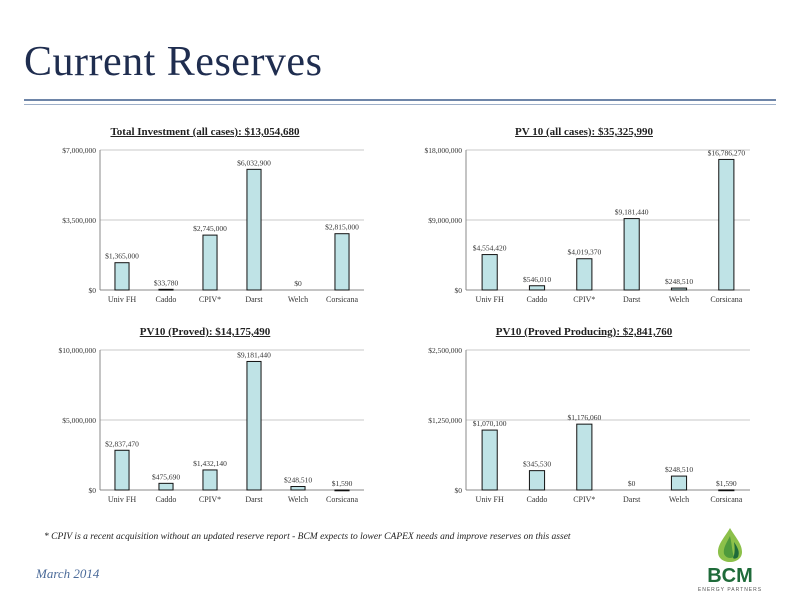 The height and width of the screenshot is (600, 800). Describe the element at coordinates (537, 464) in the screenshot. I see `data-label: $345,530` at that location.